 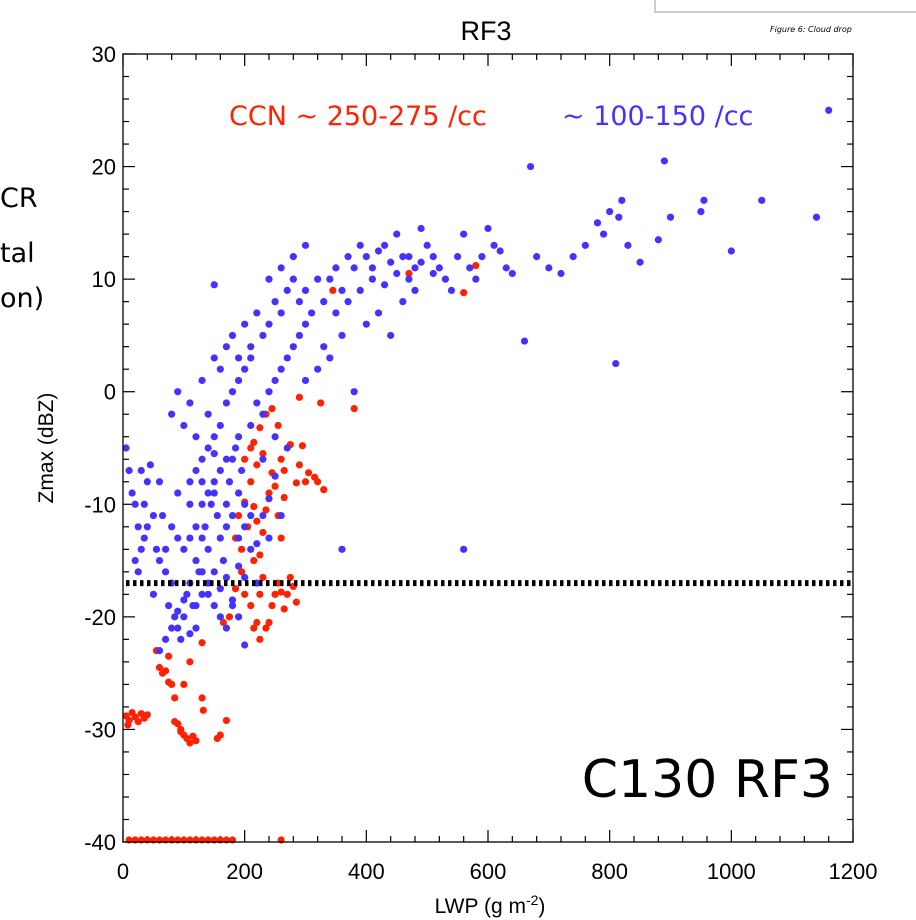 What do you see at coordinates (46, 448) in the screenshot?
I see `y-axis-label: Zmax (dBZ)` at bounding box center [46, 448].